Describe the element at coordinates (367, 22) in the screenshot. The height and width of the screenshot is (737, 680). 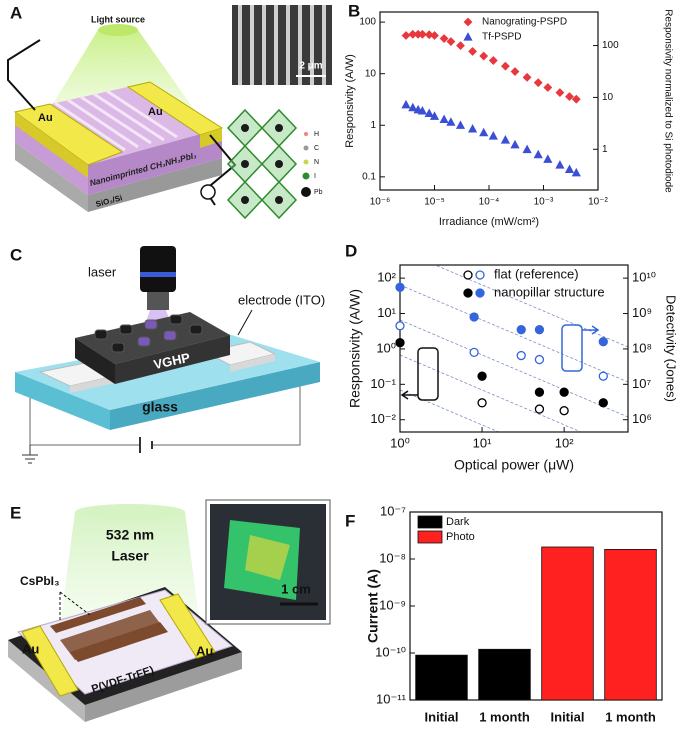
I see `y-tick-label: 100` at that location.